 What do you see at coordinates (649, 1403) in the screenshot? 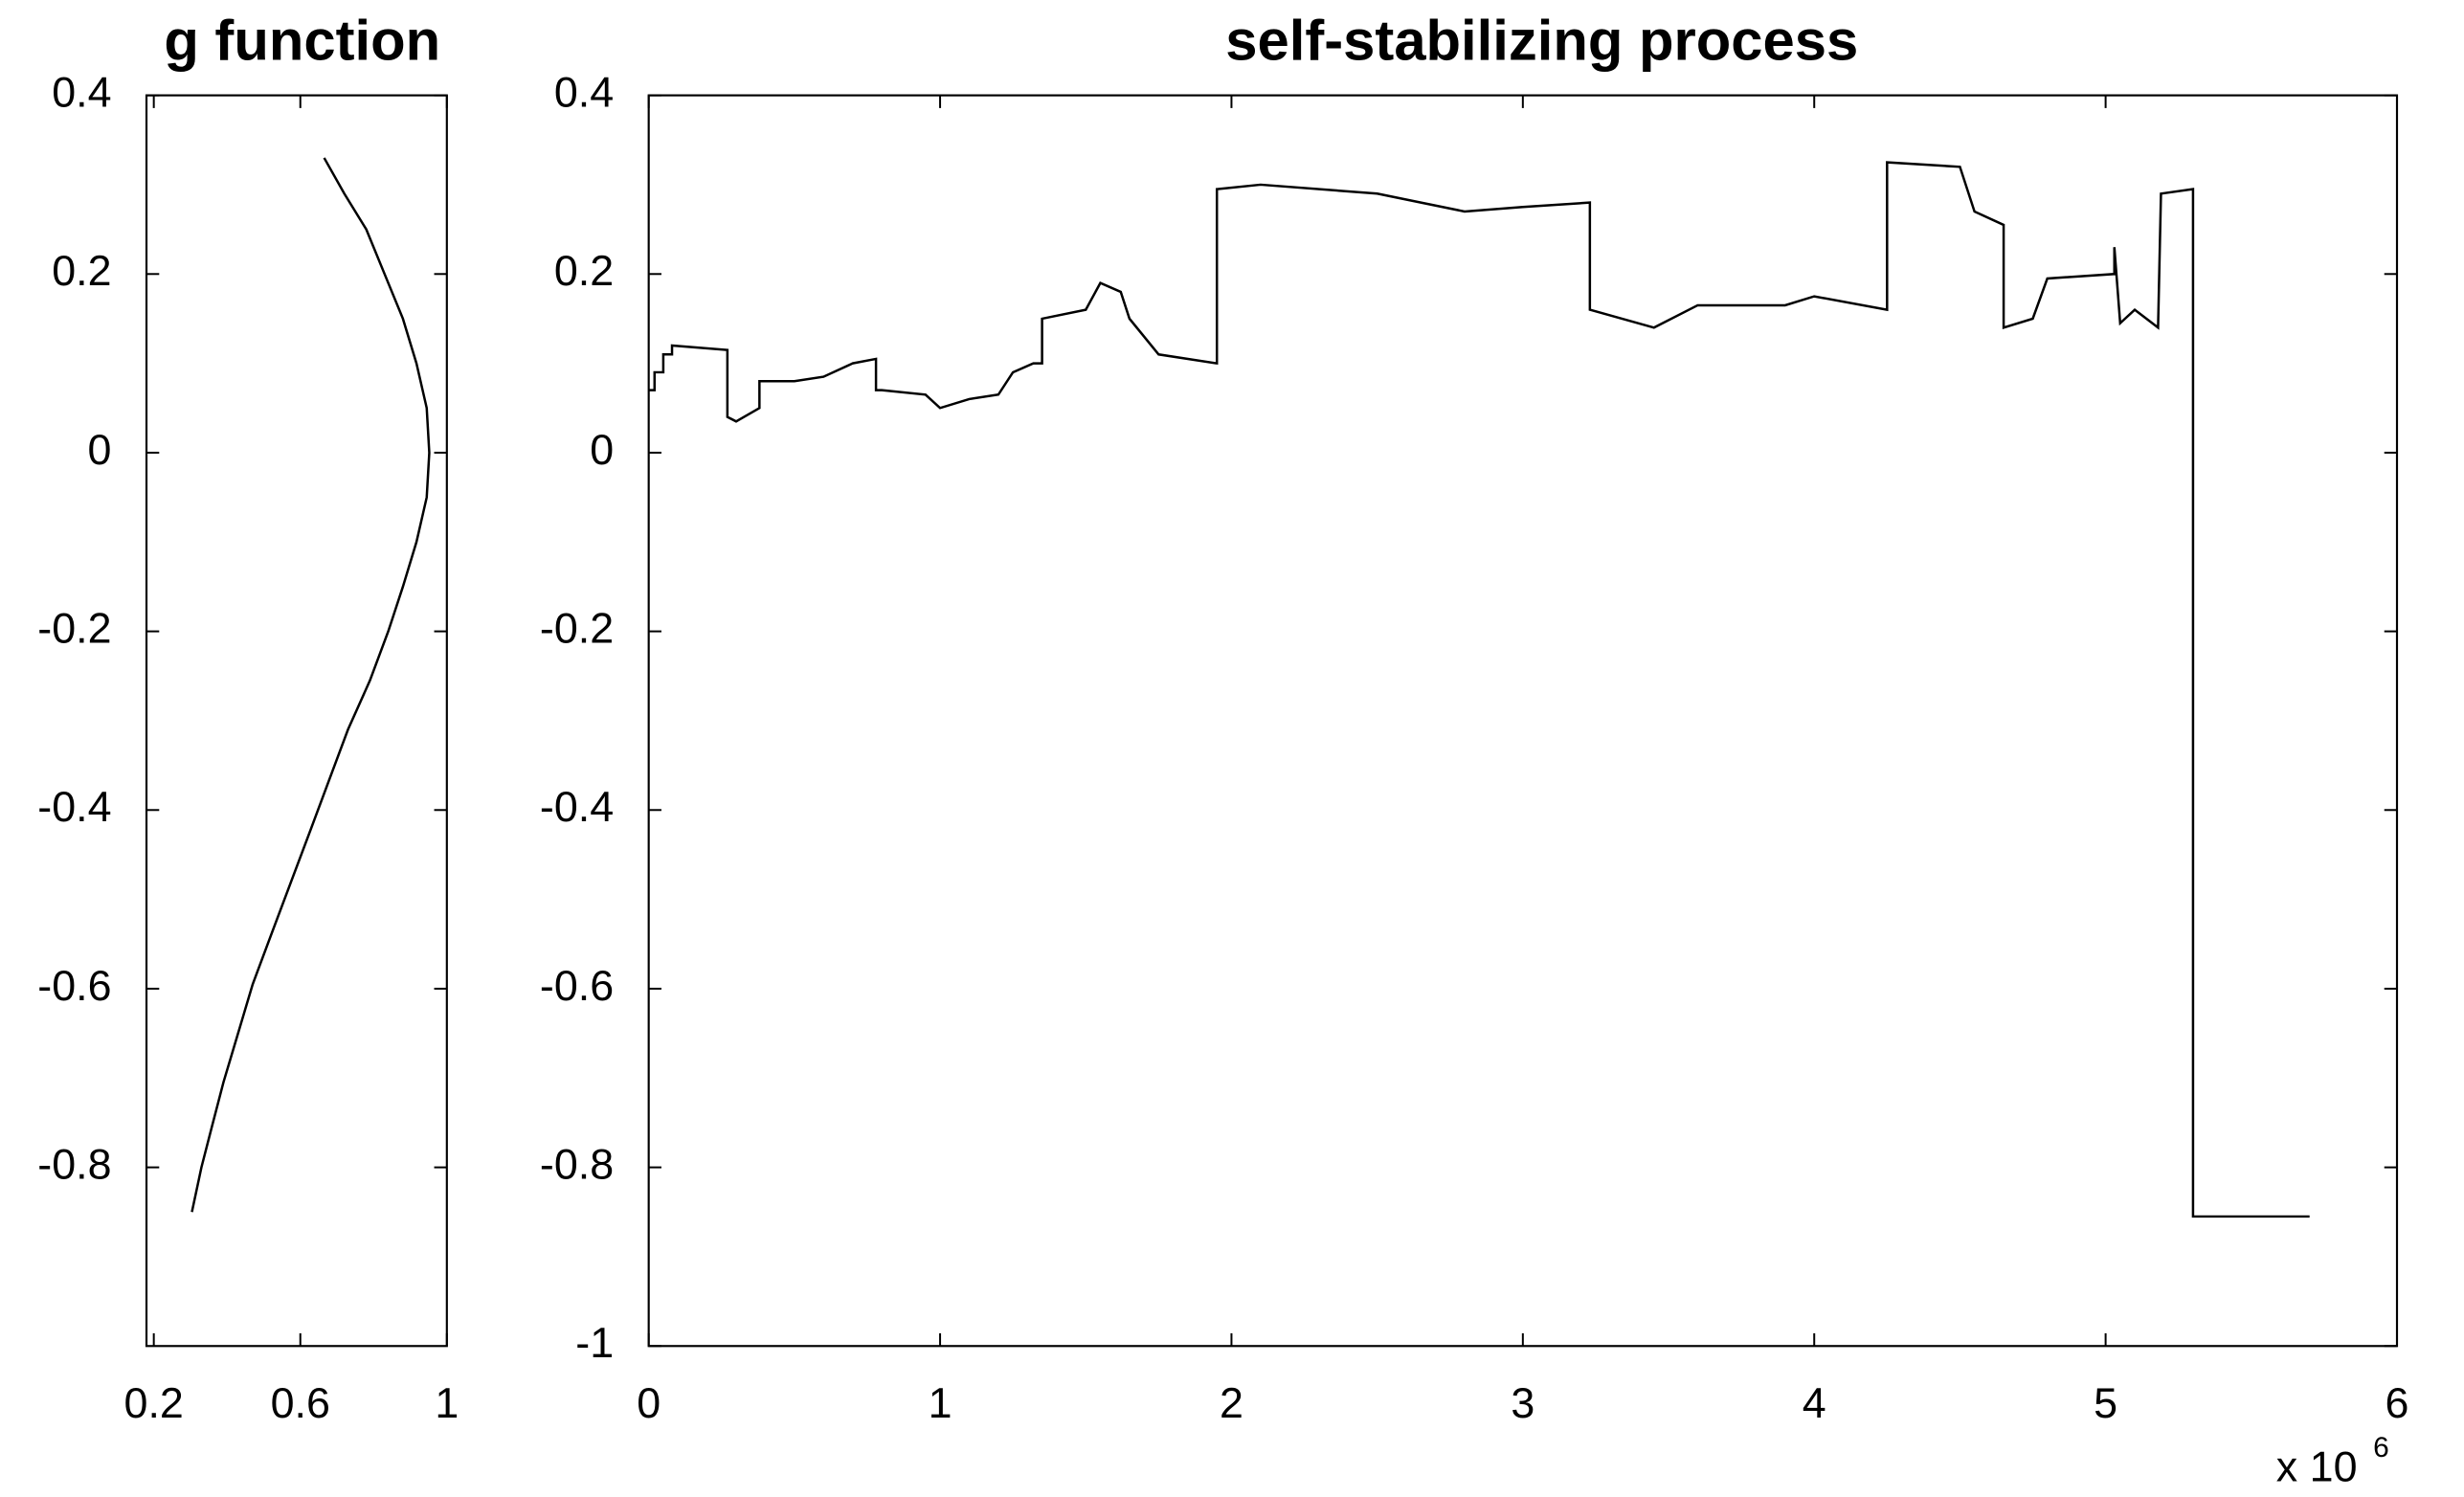
I see `x-tick-label: 0` at bounding box center [649, 1403].